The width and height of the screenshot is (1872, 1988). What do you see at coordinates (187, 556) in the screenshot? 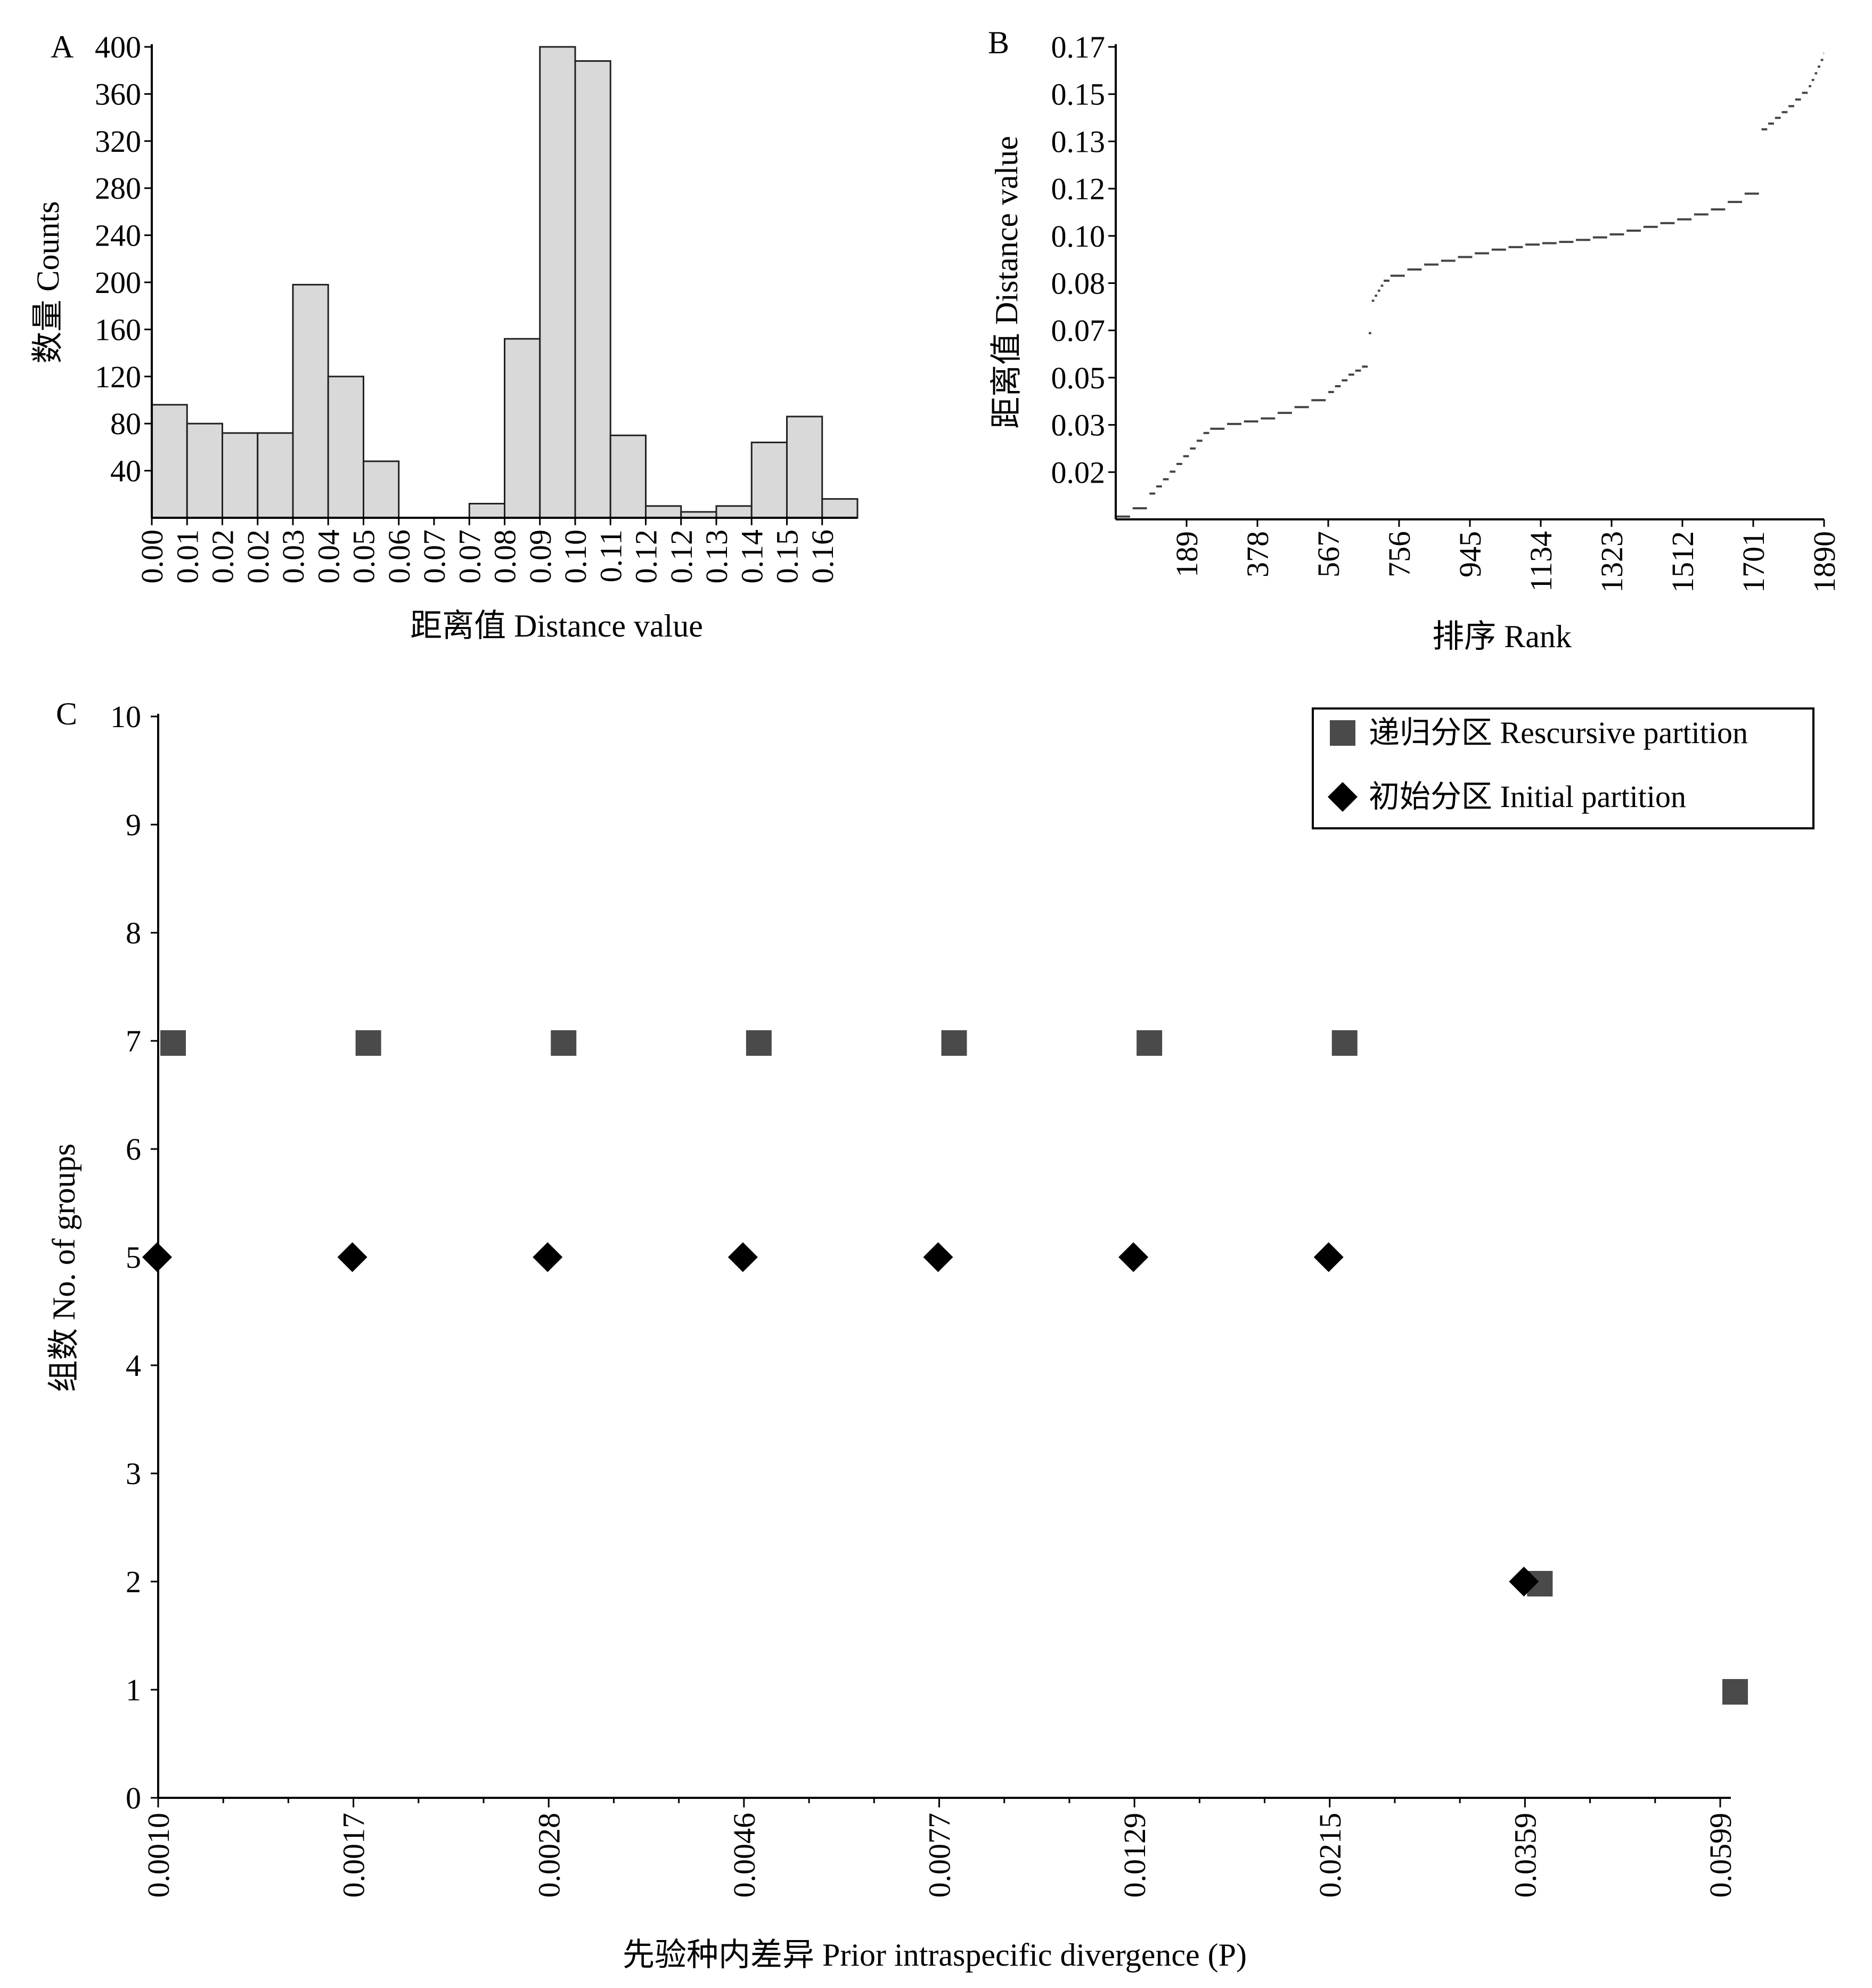
I see `panel-a-x-tick-label: 0.01` at bounding box center [187, 556].